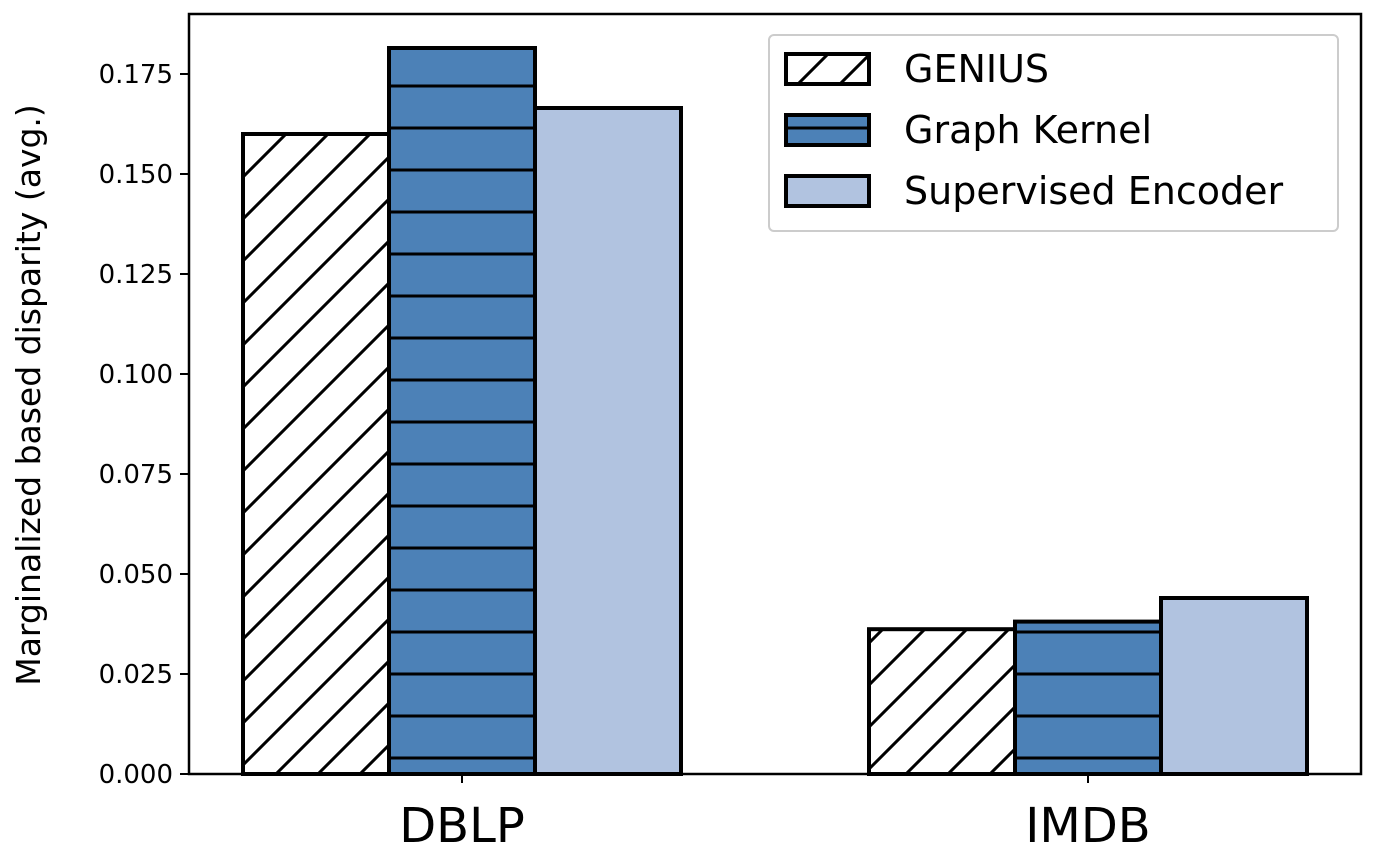 This screenshot has width=1375, height=844. I want to click on bar-supervised-encoder-imdb, so click(1234, 686).